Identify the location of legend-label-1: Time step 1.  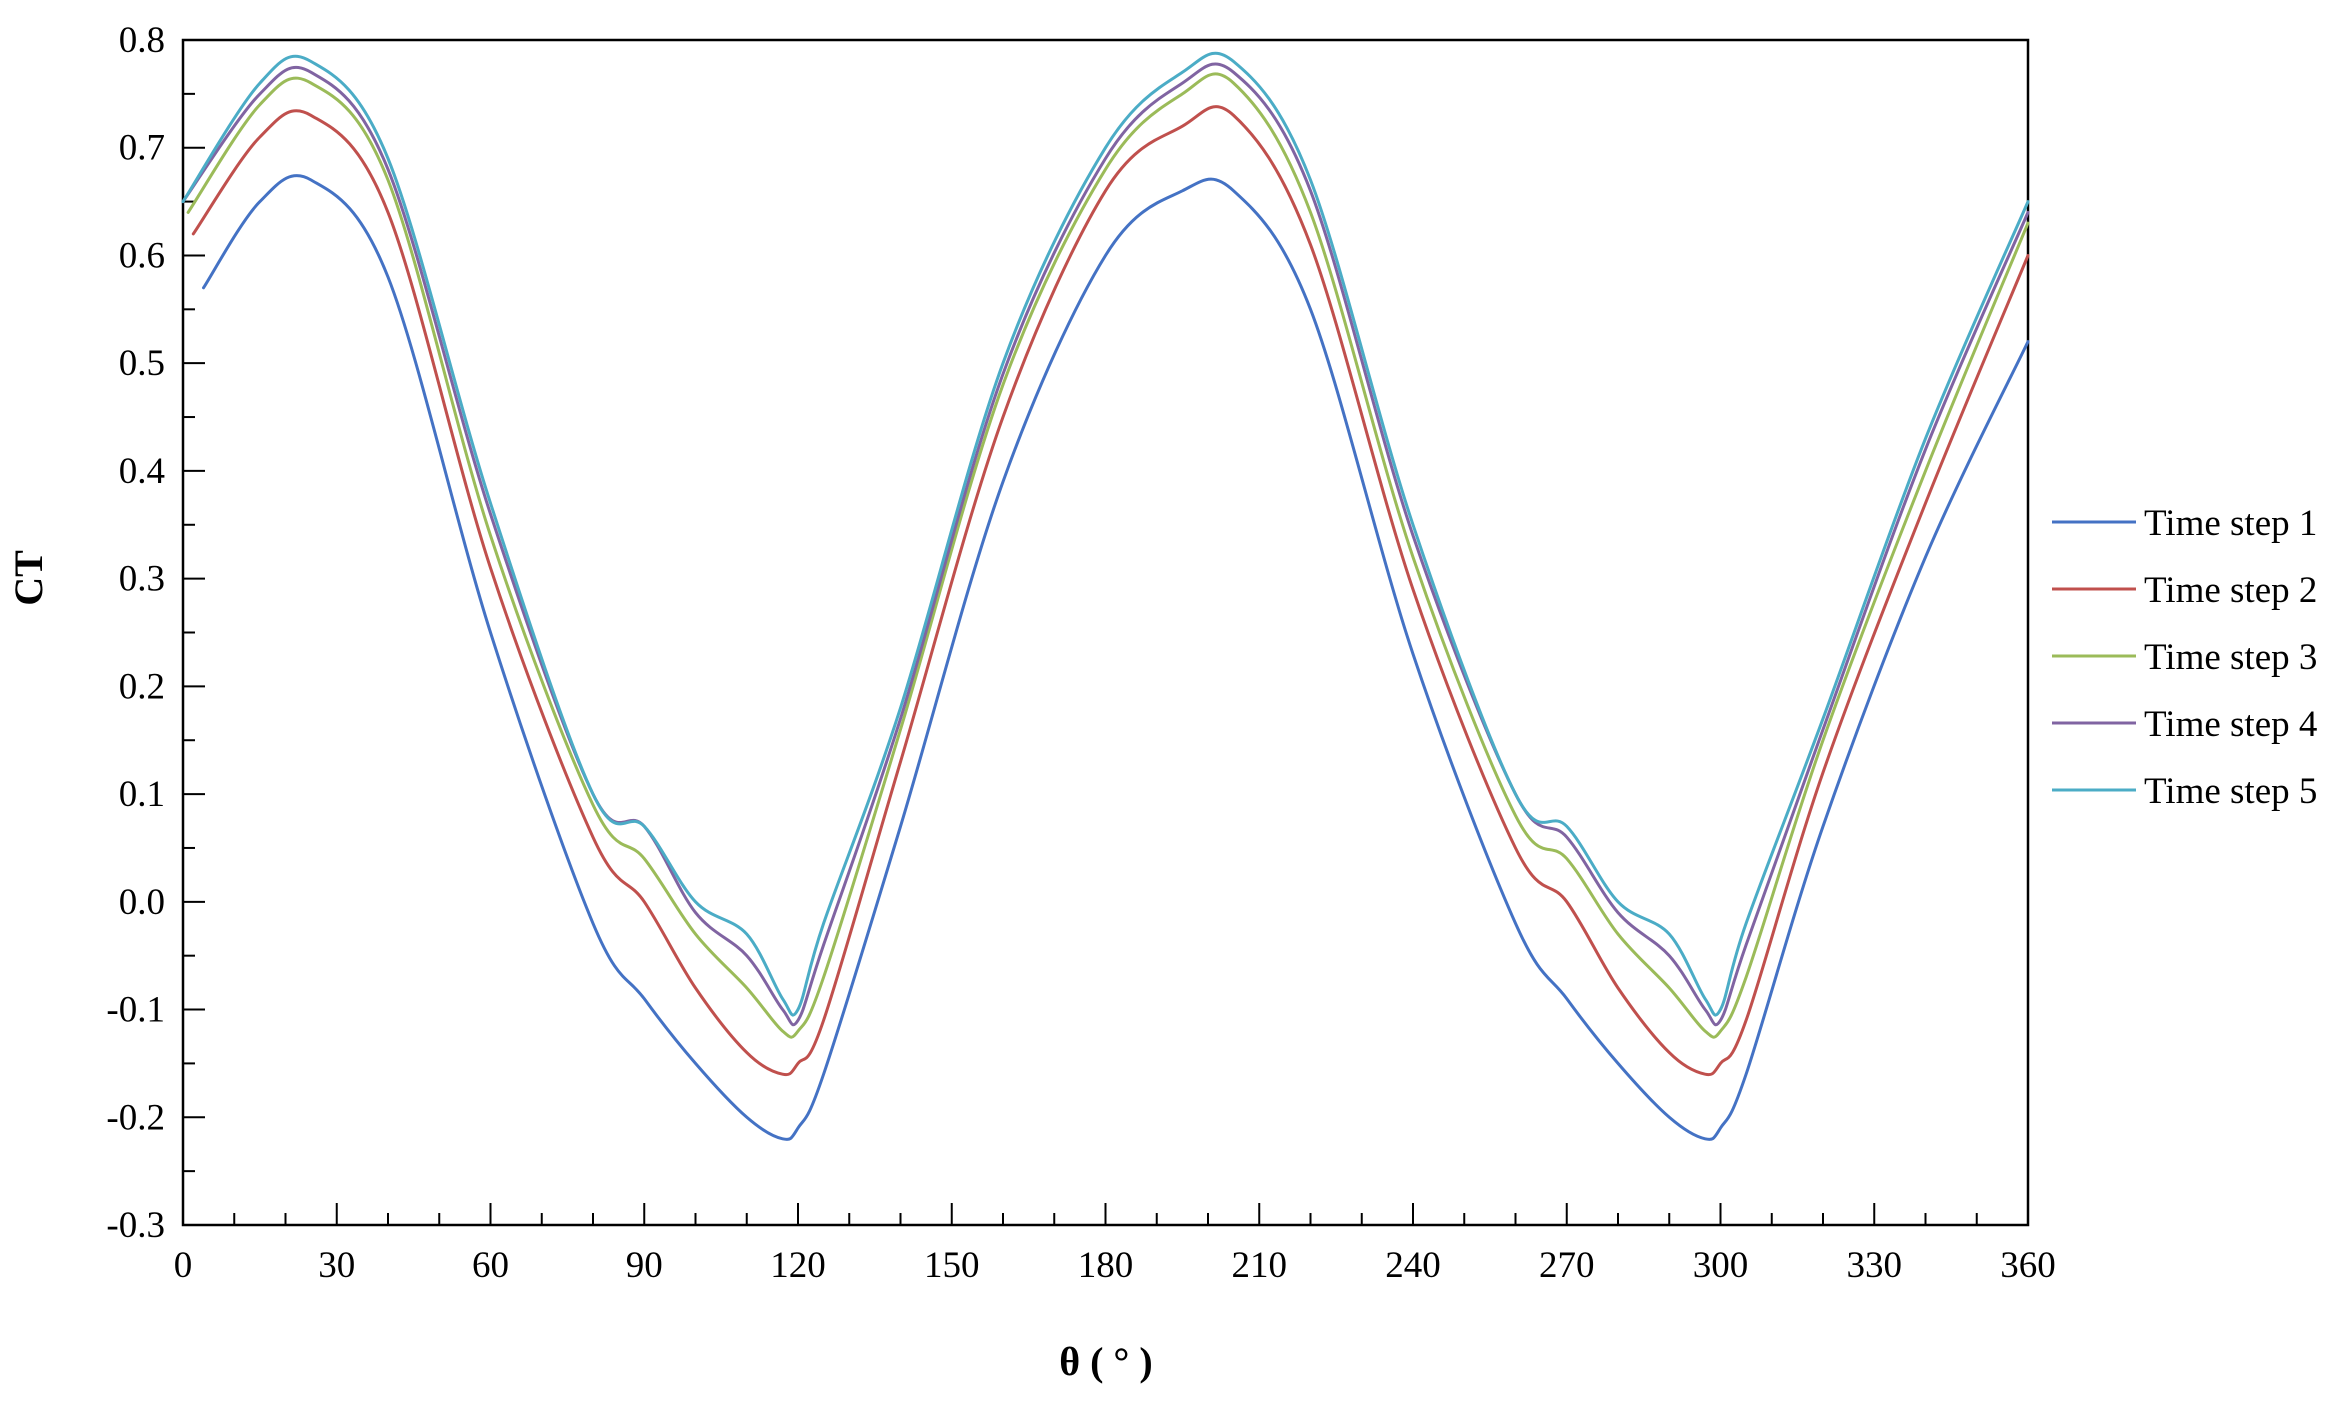
(2230, 523).